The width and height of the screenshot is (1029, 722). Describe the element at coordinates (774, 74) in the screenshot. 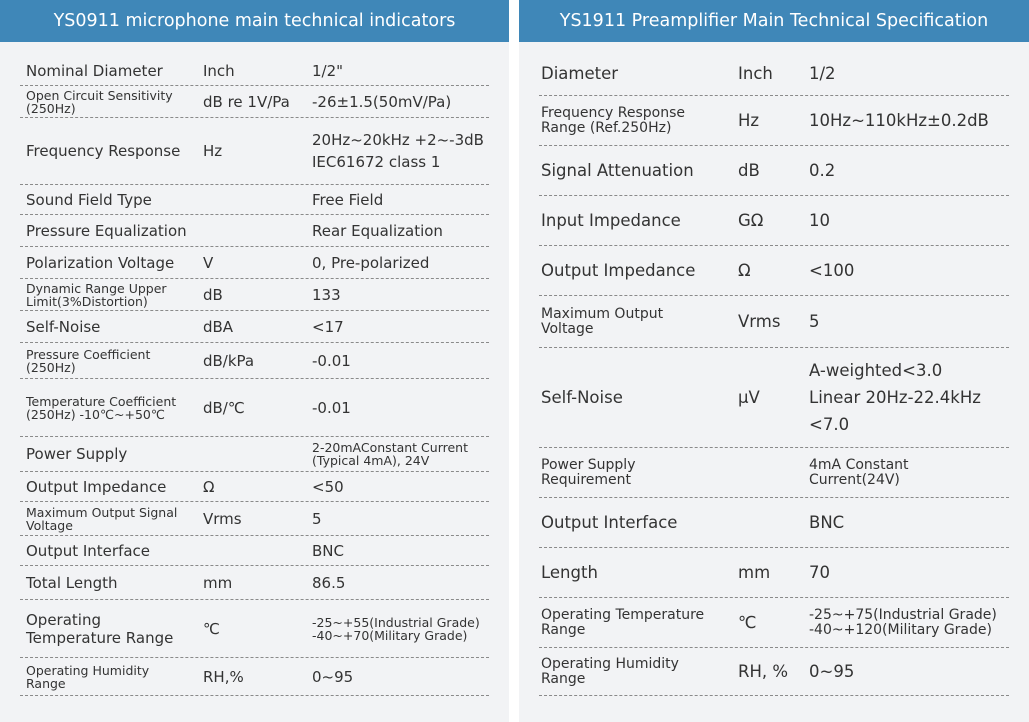

I see `spec-row: Diameter Inch 1/2` at that location.